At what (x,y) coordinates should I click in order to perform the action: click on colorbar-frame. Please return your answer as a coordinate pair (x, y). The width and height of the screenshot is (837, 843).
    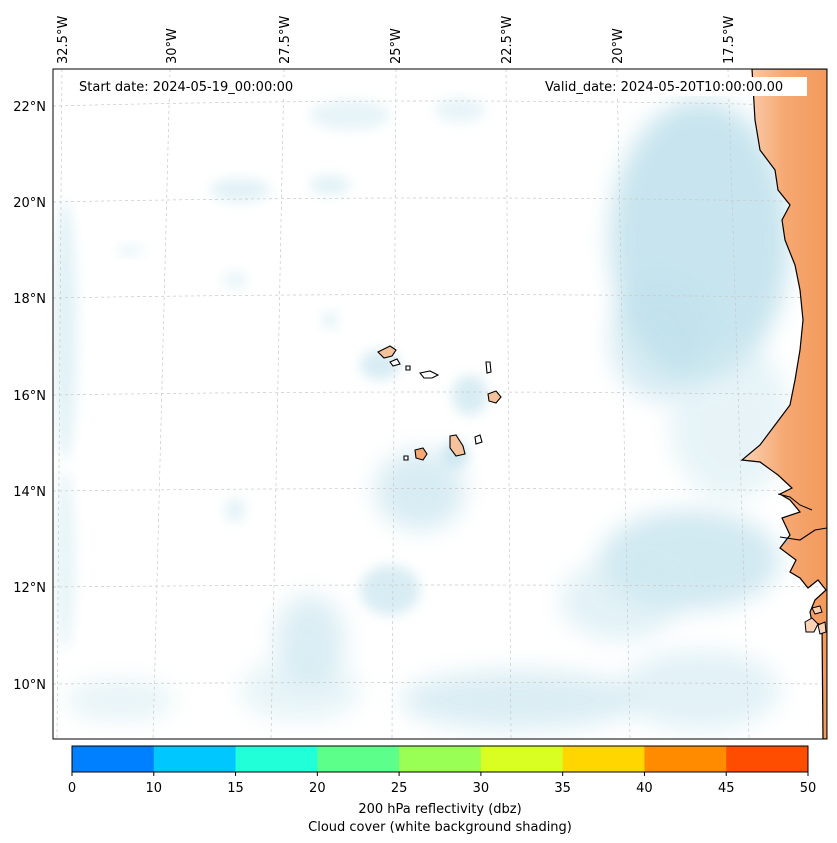
    Looking at the image, I should click on (440, 759).